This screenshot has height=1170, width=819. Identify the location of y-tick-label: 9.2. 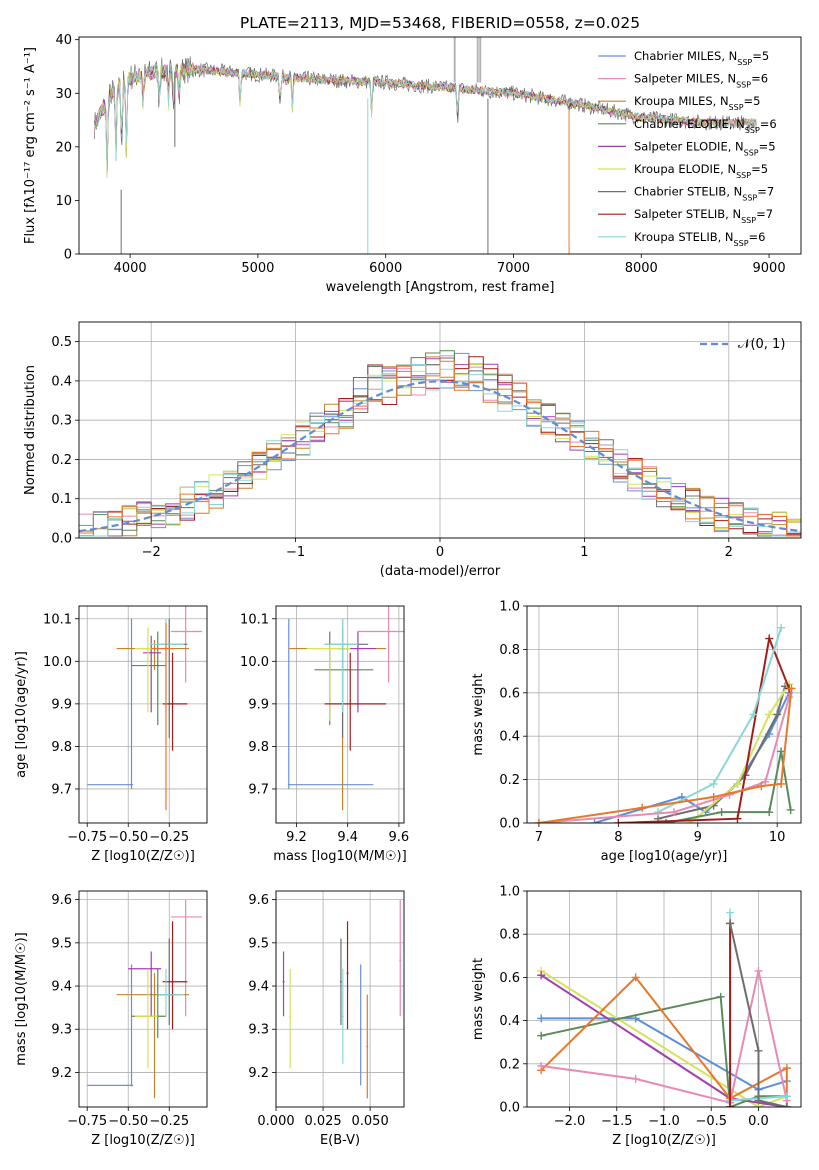
(258, 1073).